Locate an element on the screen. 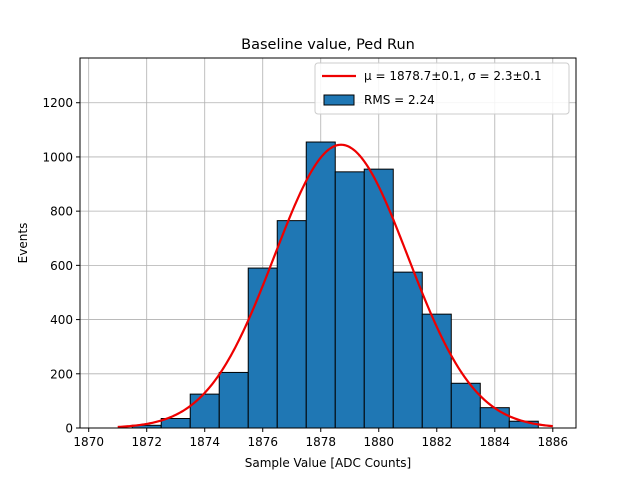  x-tick-label: 1882 is located at coordinates (436, 442).